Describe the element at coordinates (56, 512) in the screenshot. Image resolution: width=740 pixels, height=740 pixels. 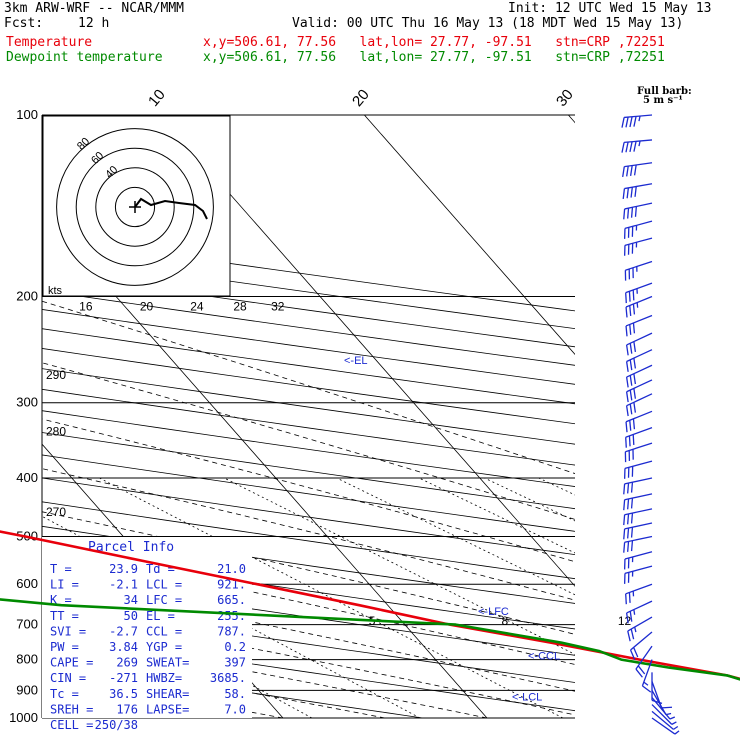
I see `theta-side-label: 270` at that location.